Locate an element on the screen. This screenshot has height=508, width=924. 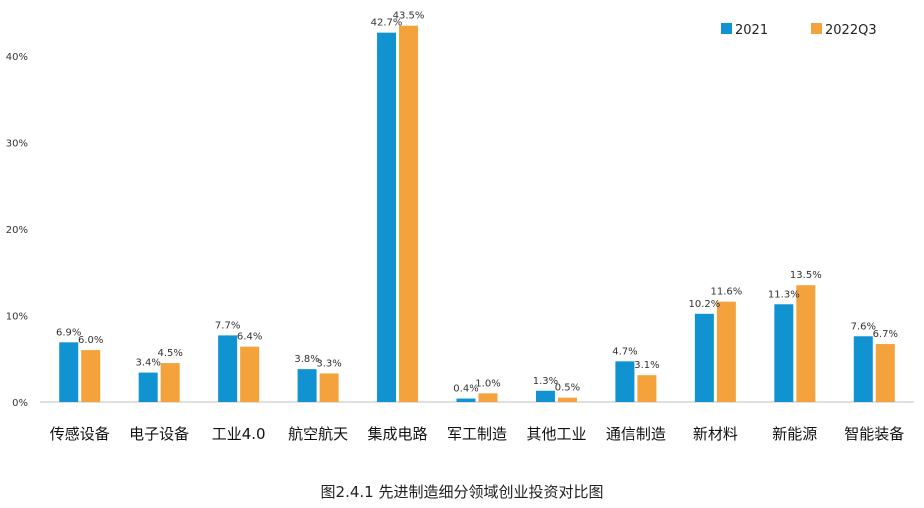
legend-label: 2021 is located at coordinates (751, 30).